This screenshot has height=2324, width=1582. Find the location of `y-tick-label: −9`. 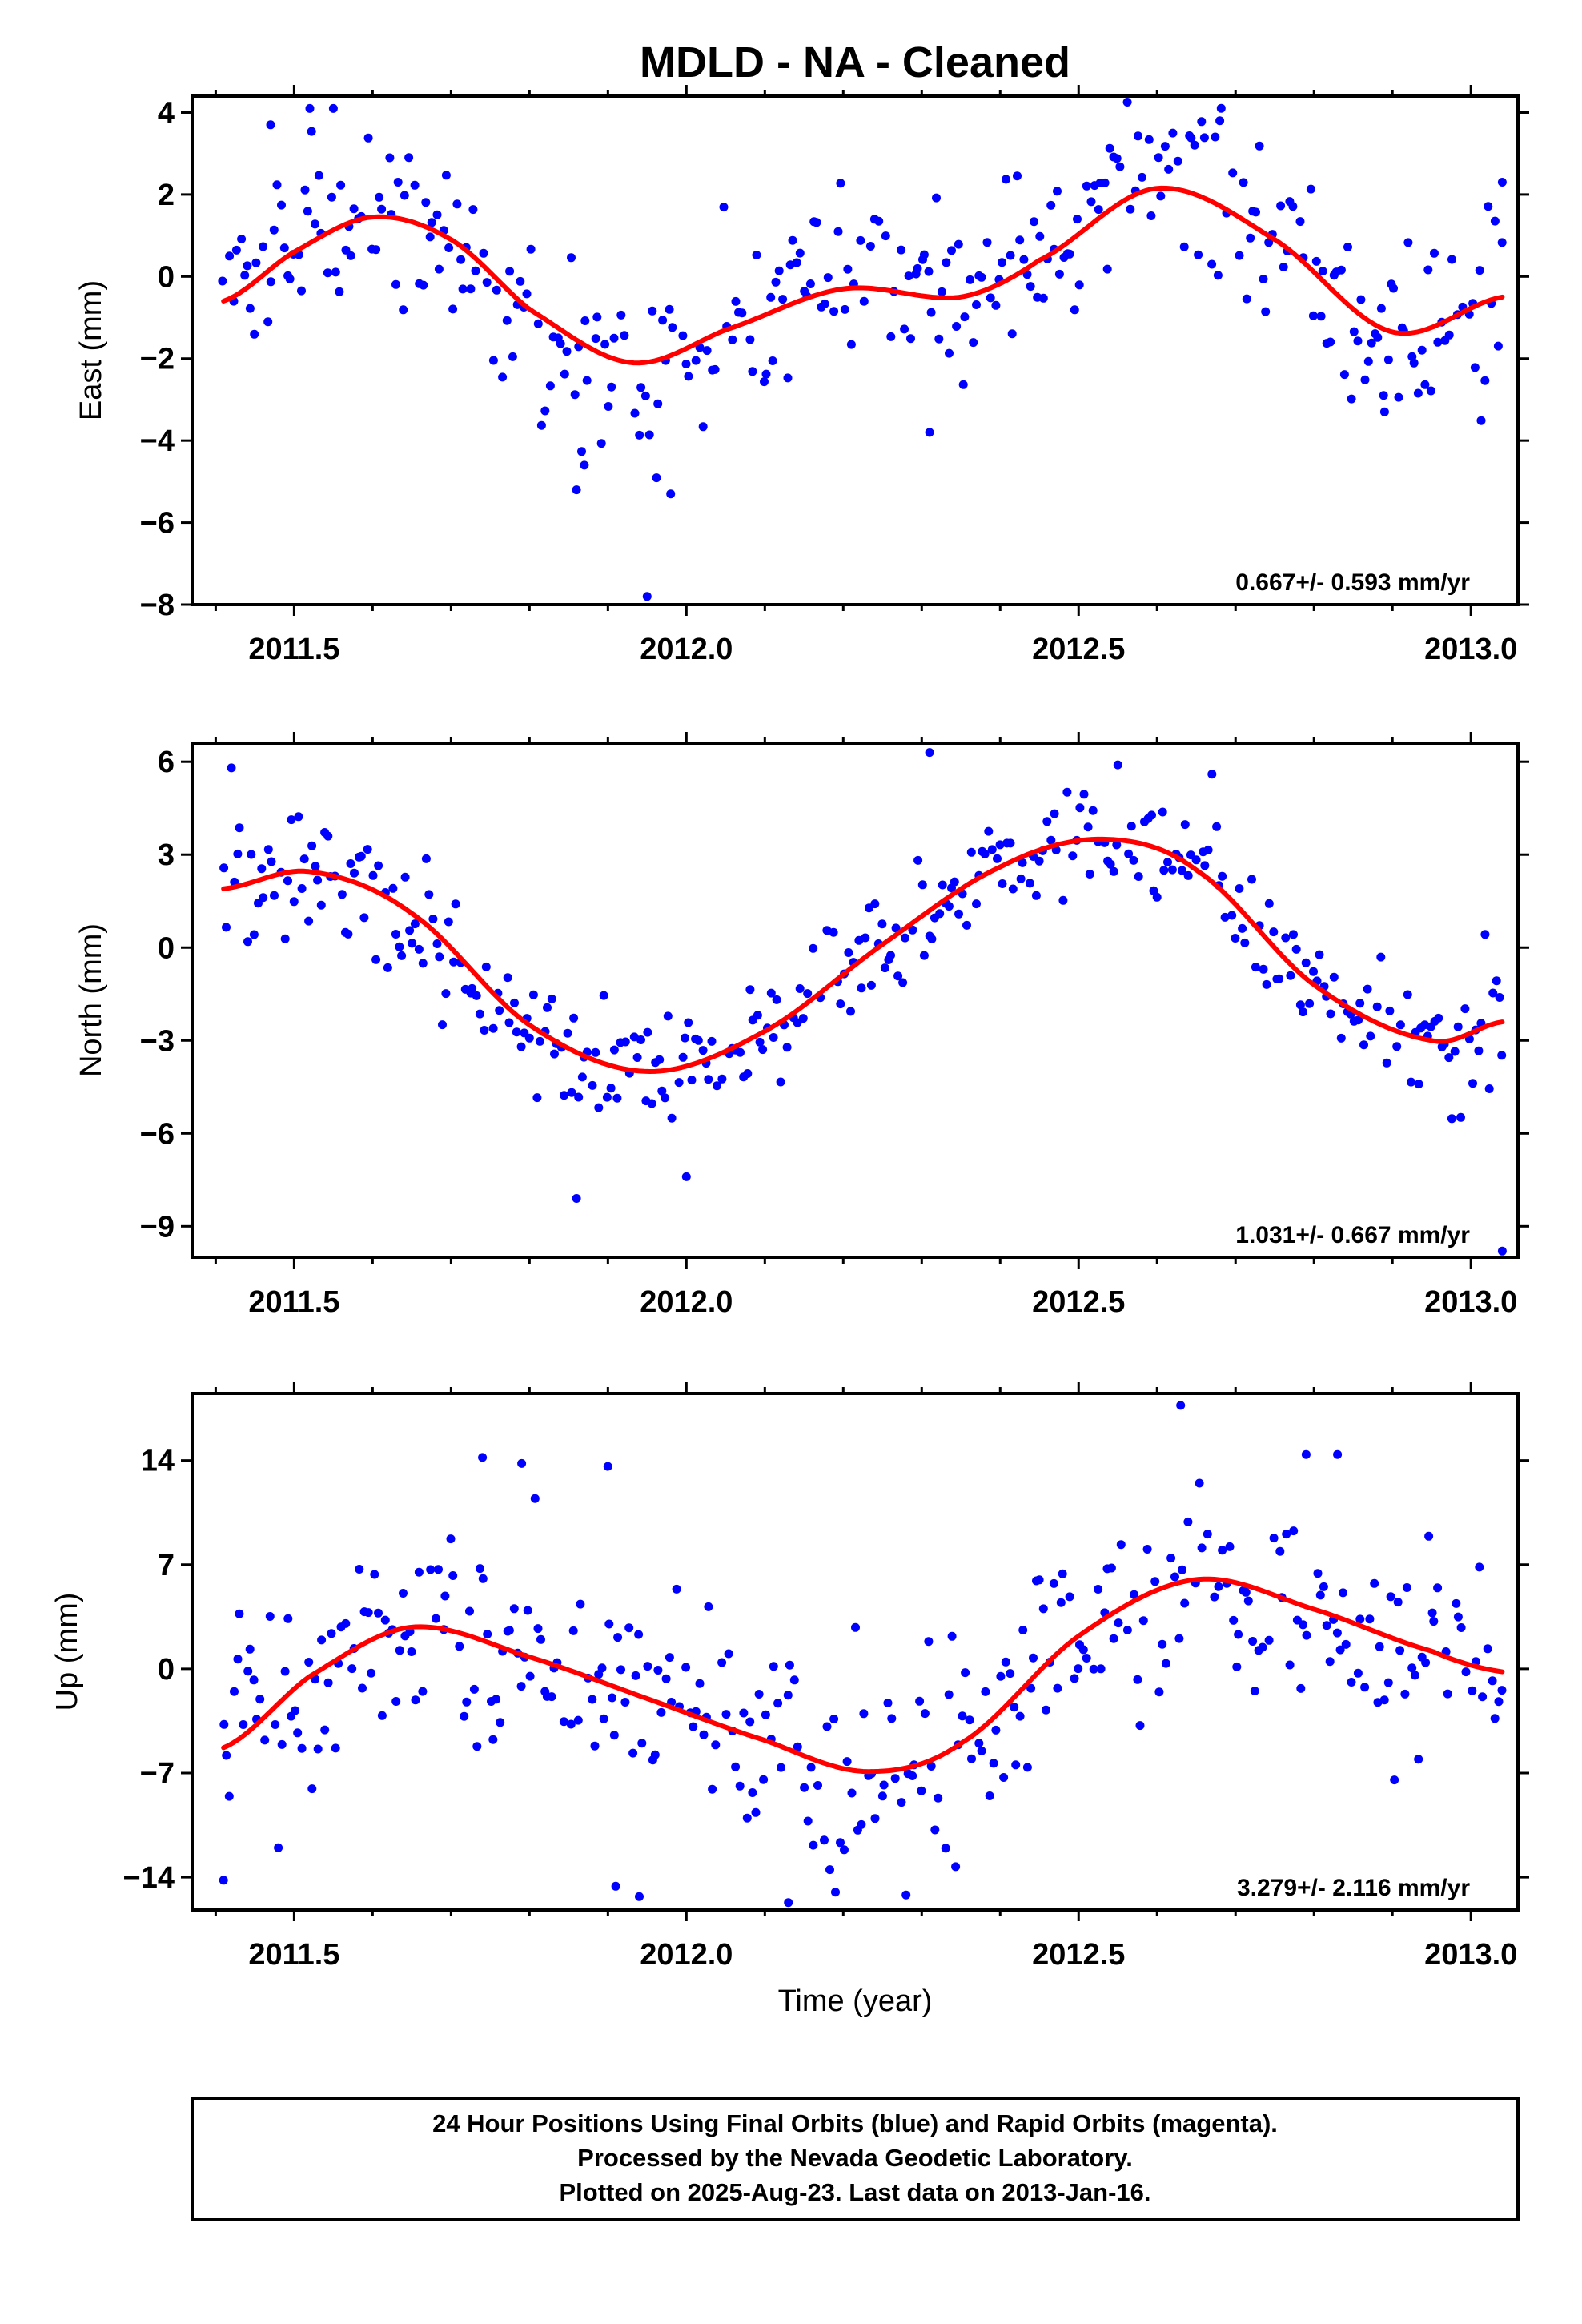

y-tick-label: −9 is located at coordinates (157, 1227).